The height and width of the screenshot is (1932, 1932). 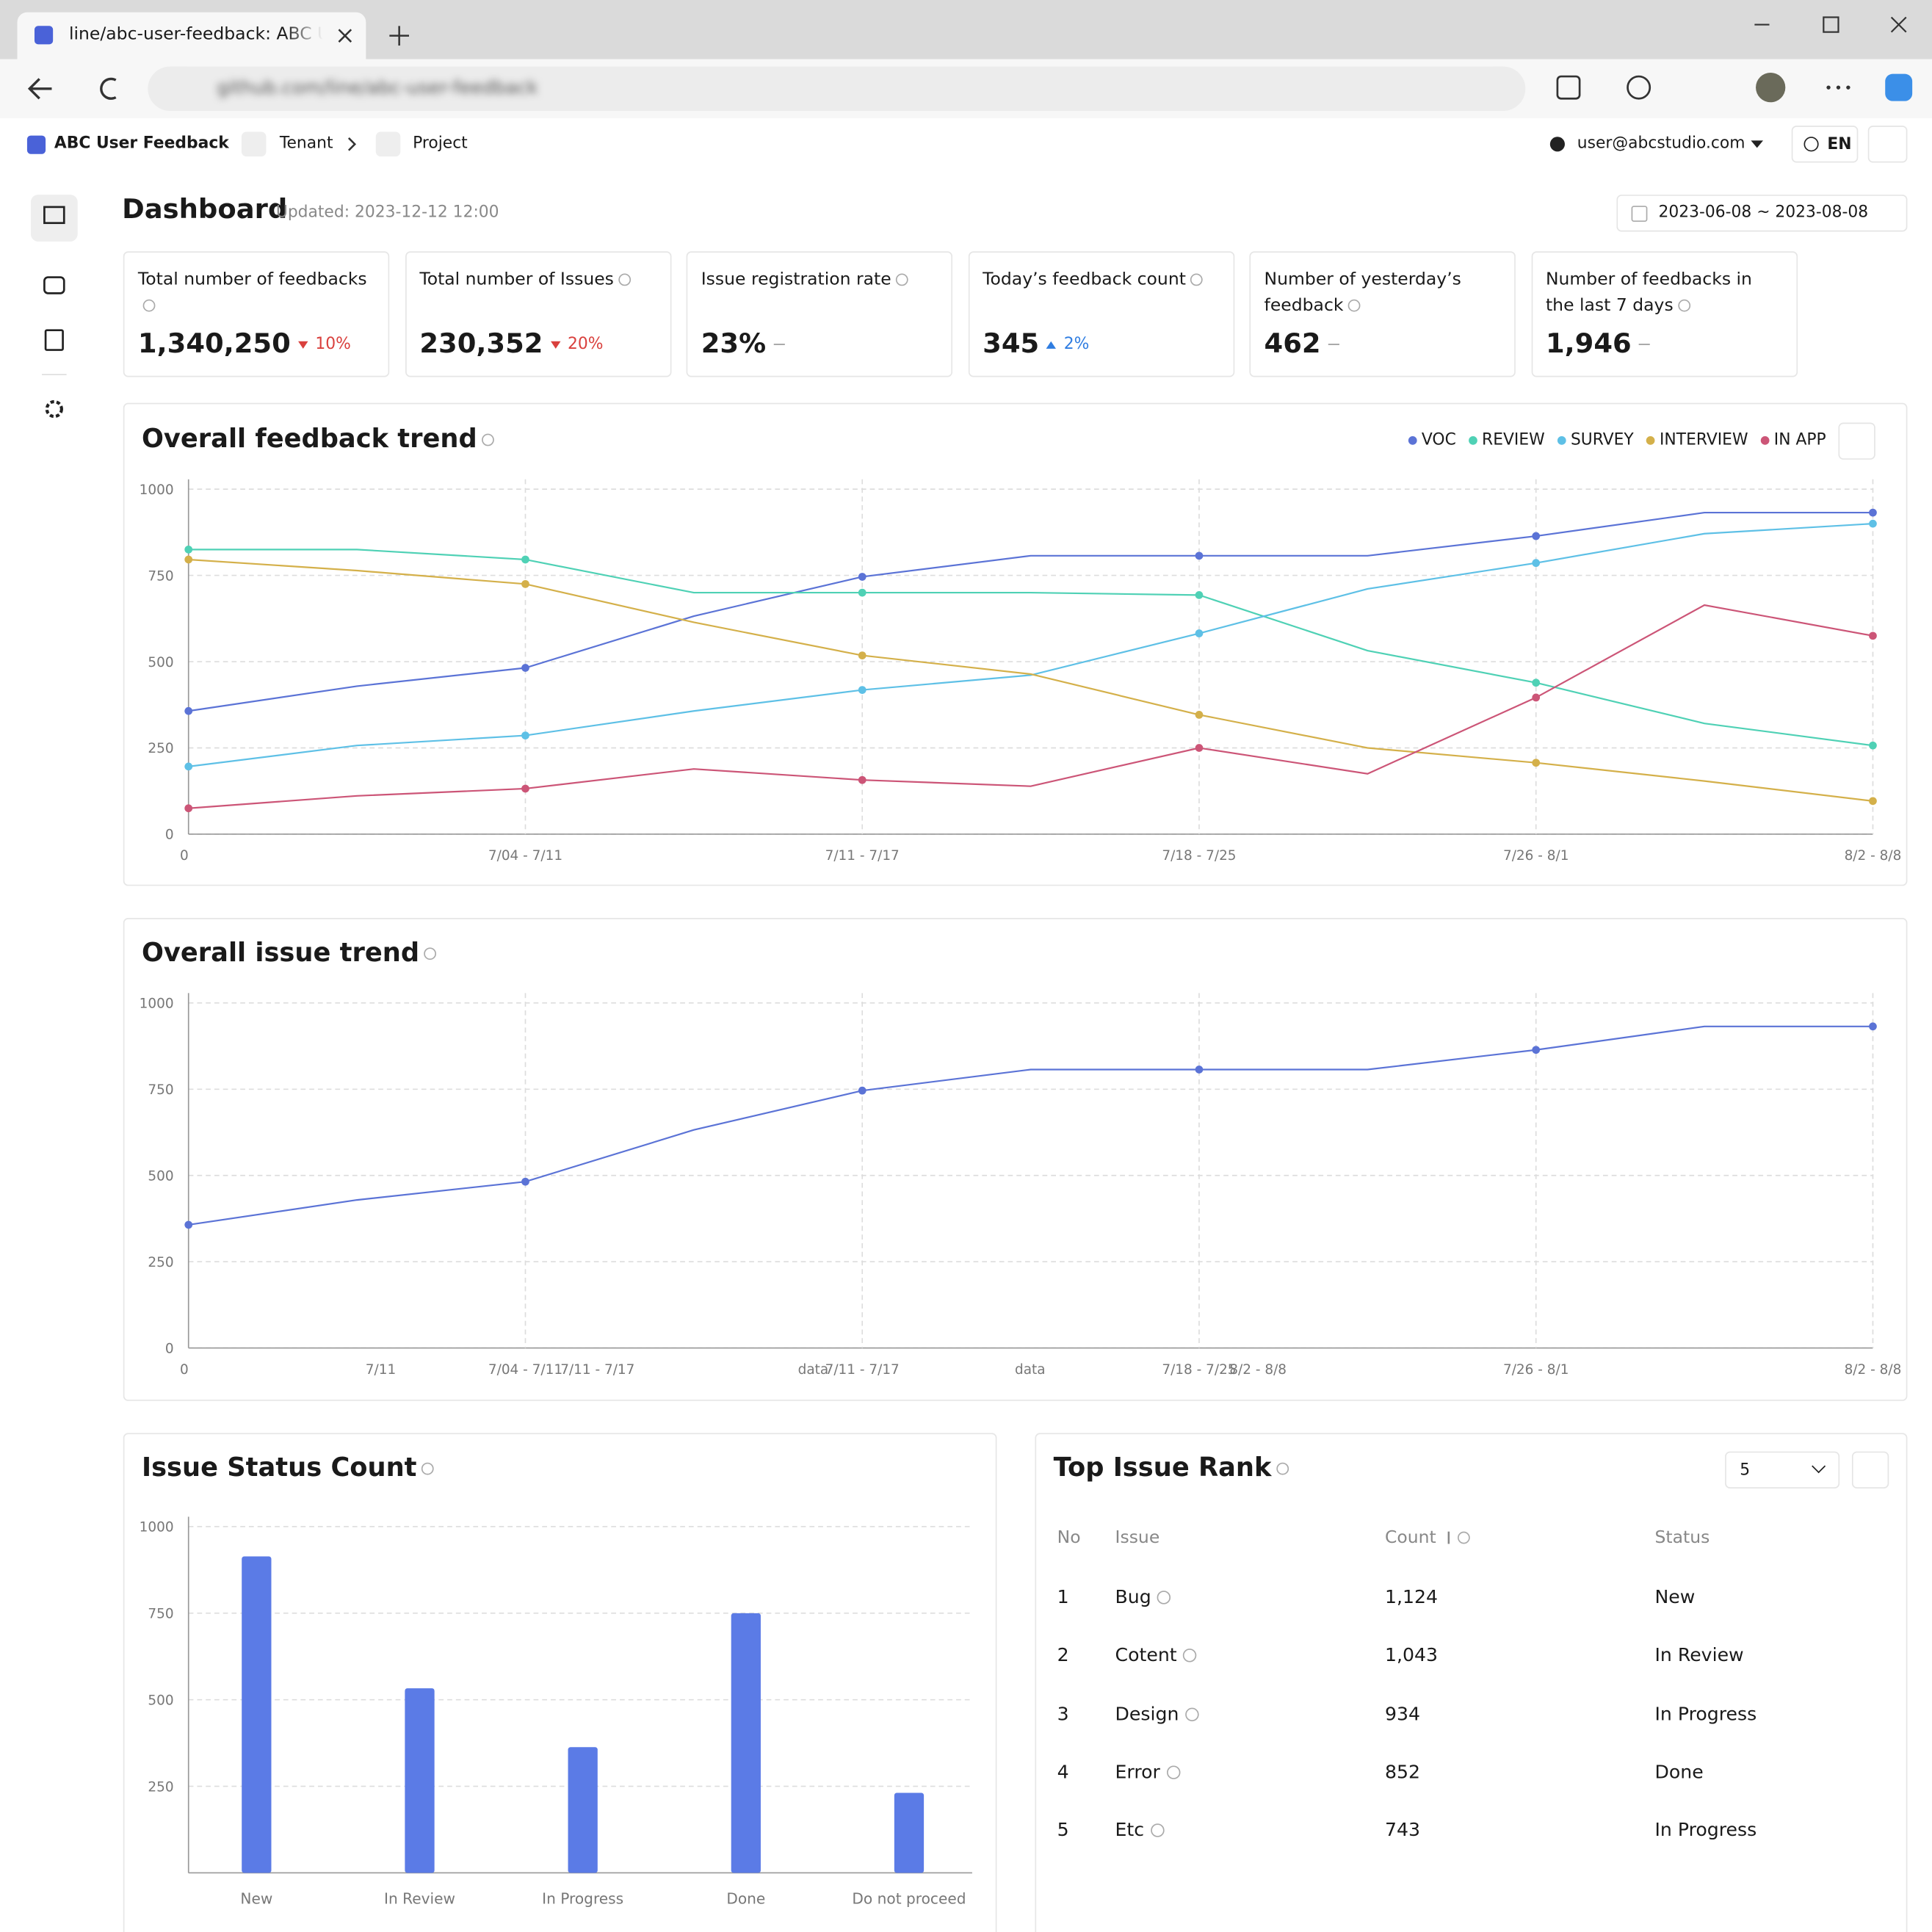 What do you see at coordinates (1833, 27) in the screenshot?
I see `window-controls` at bounding box center [1833, 27].